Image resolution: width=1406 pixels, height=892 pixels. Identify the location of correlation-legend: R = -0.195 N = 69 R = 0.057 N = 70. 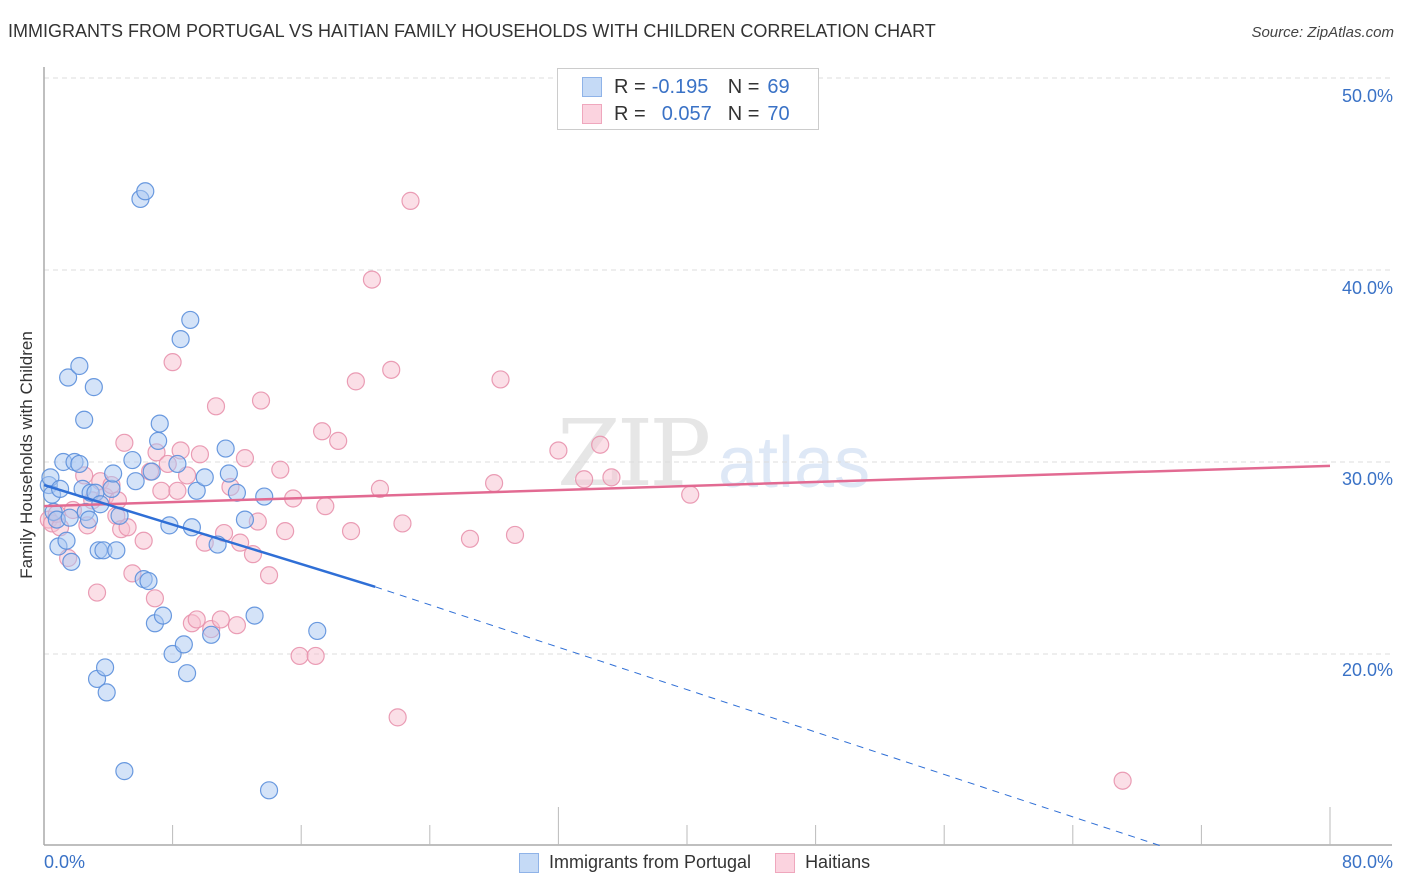
(688, 99).